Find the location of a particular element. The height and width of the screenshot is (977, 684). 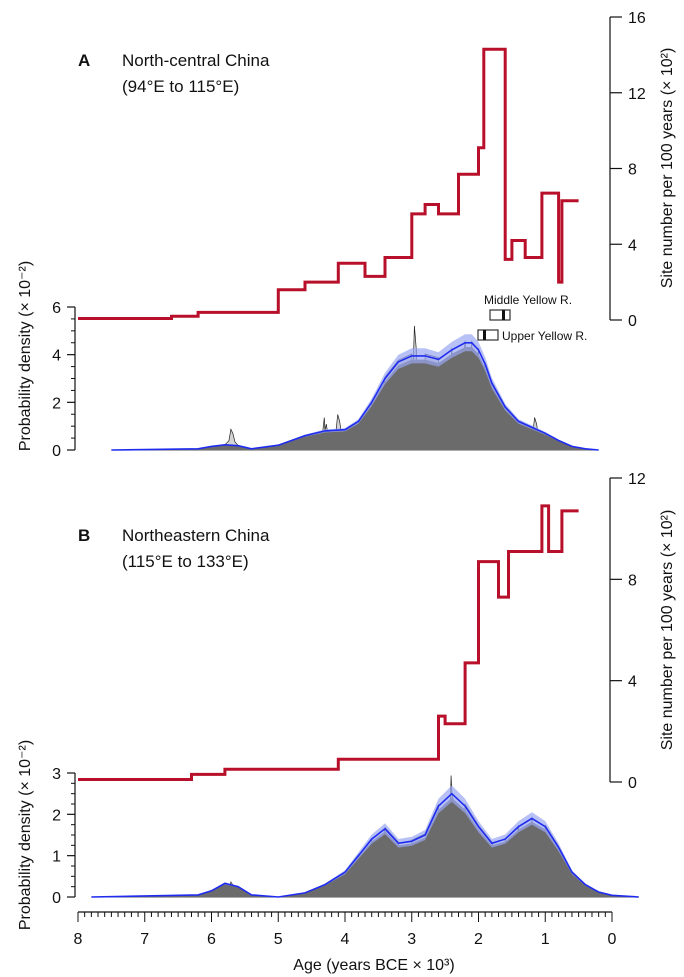

panel-a-right-axis: 0 4 8 12 16 is located at coordinates (627, 170).